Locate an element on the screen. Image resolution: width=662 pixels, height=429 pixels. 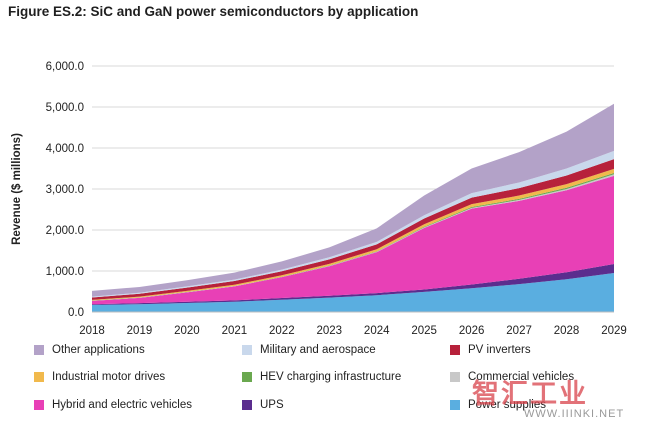
x-tick-label: 2021 is located at coordinates (235, 331).